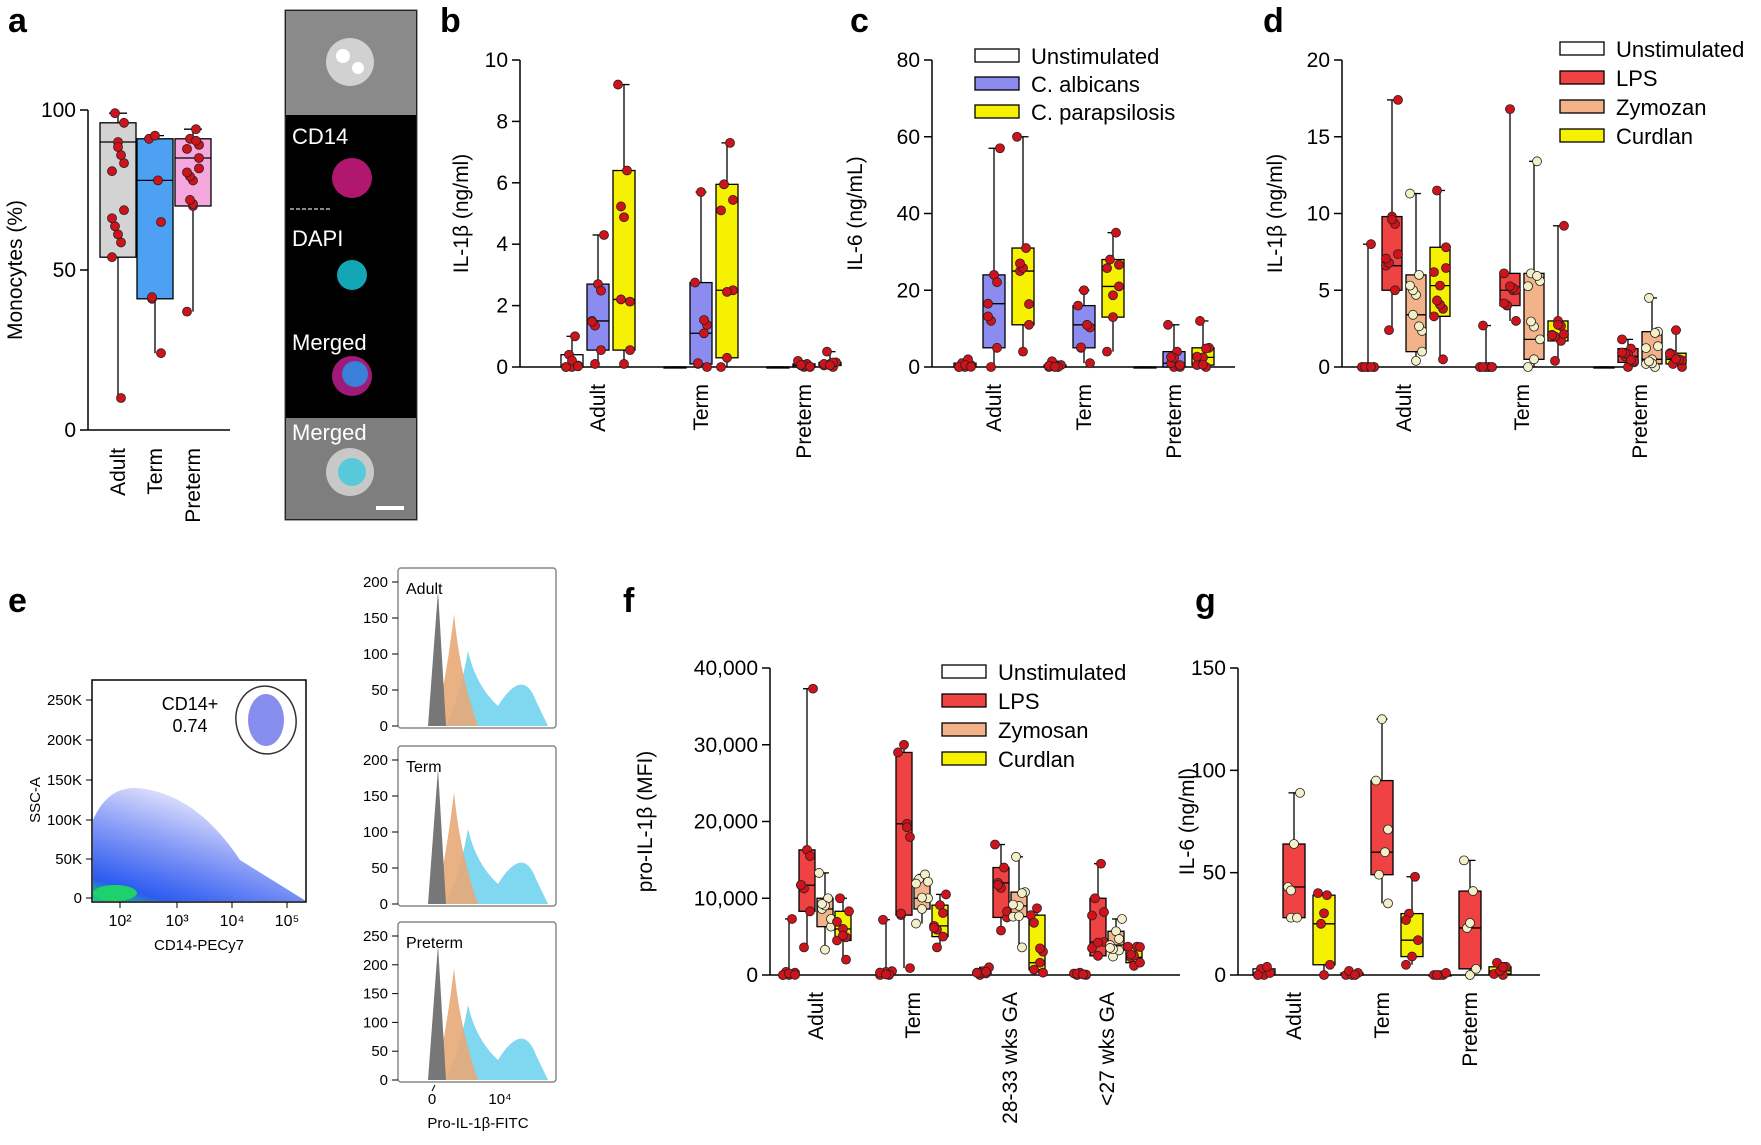  What do you see at coordinates (1010, 1058) in the screenshot?
I see `category-label: 28-33 wks GA` at bounding box center [1010, 1058].